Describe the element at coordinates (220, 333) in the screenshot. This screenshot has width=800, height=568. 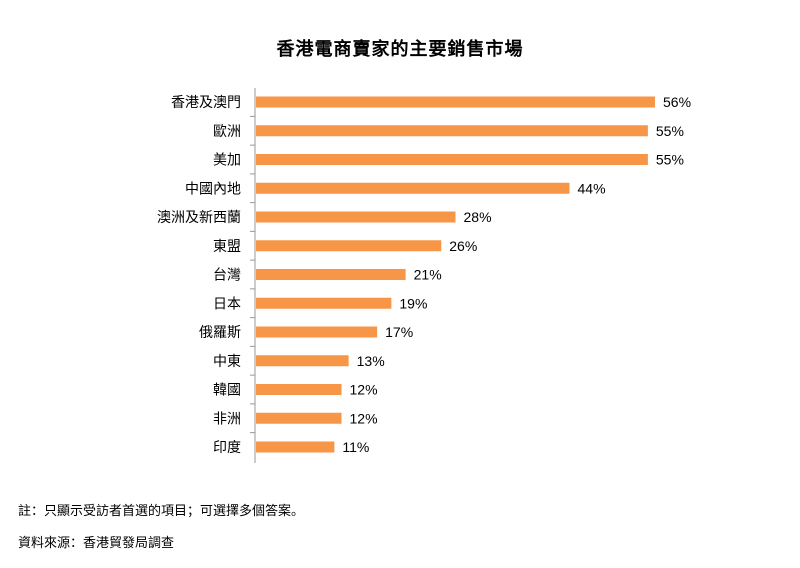
I see `category-label: 俄羅斯` at that location.